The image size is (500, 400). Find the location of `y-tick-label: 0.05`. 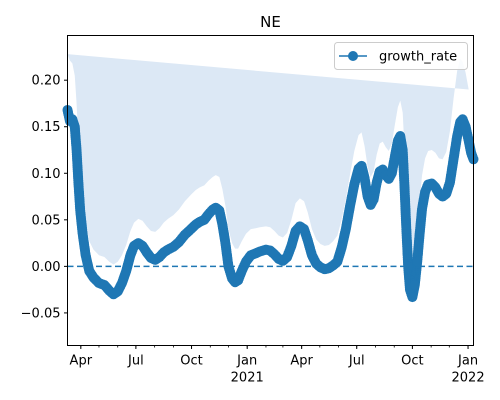

y-tick-label: 0.05 is located at coordinates (46, 220).